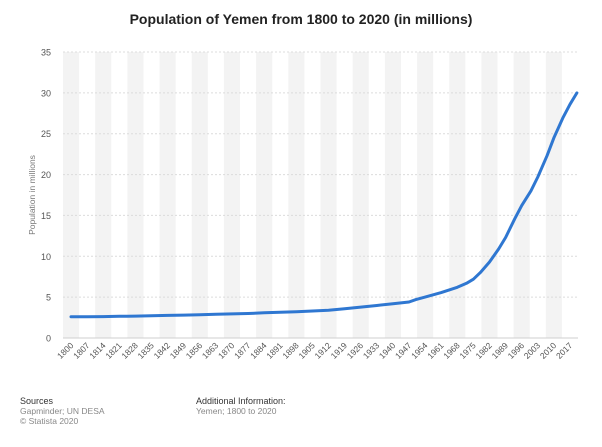 The height and width of the screenshot is (447, 602). What do you see at coordinates (242, 350) in the screenshot?
I see `x-tick-label: 1877` at bounding box center [242, 350].